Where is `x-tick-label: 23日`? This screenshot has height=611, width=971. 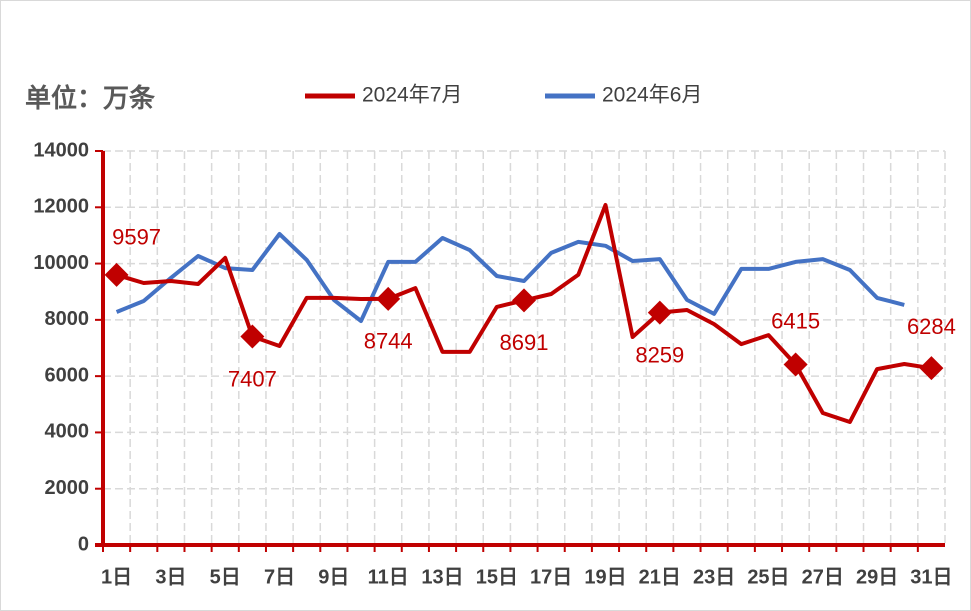 x-tick-label: 23日 is located at coordinates (714, 577).